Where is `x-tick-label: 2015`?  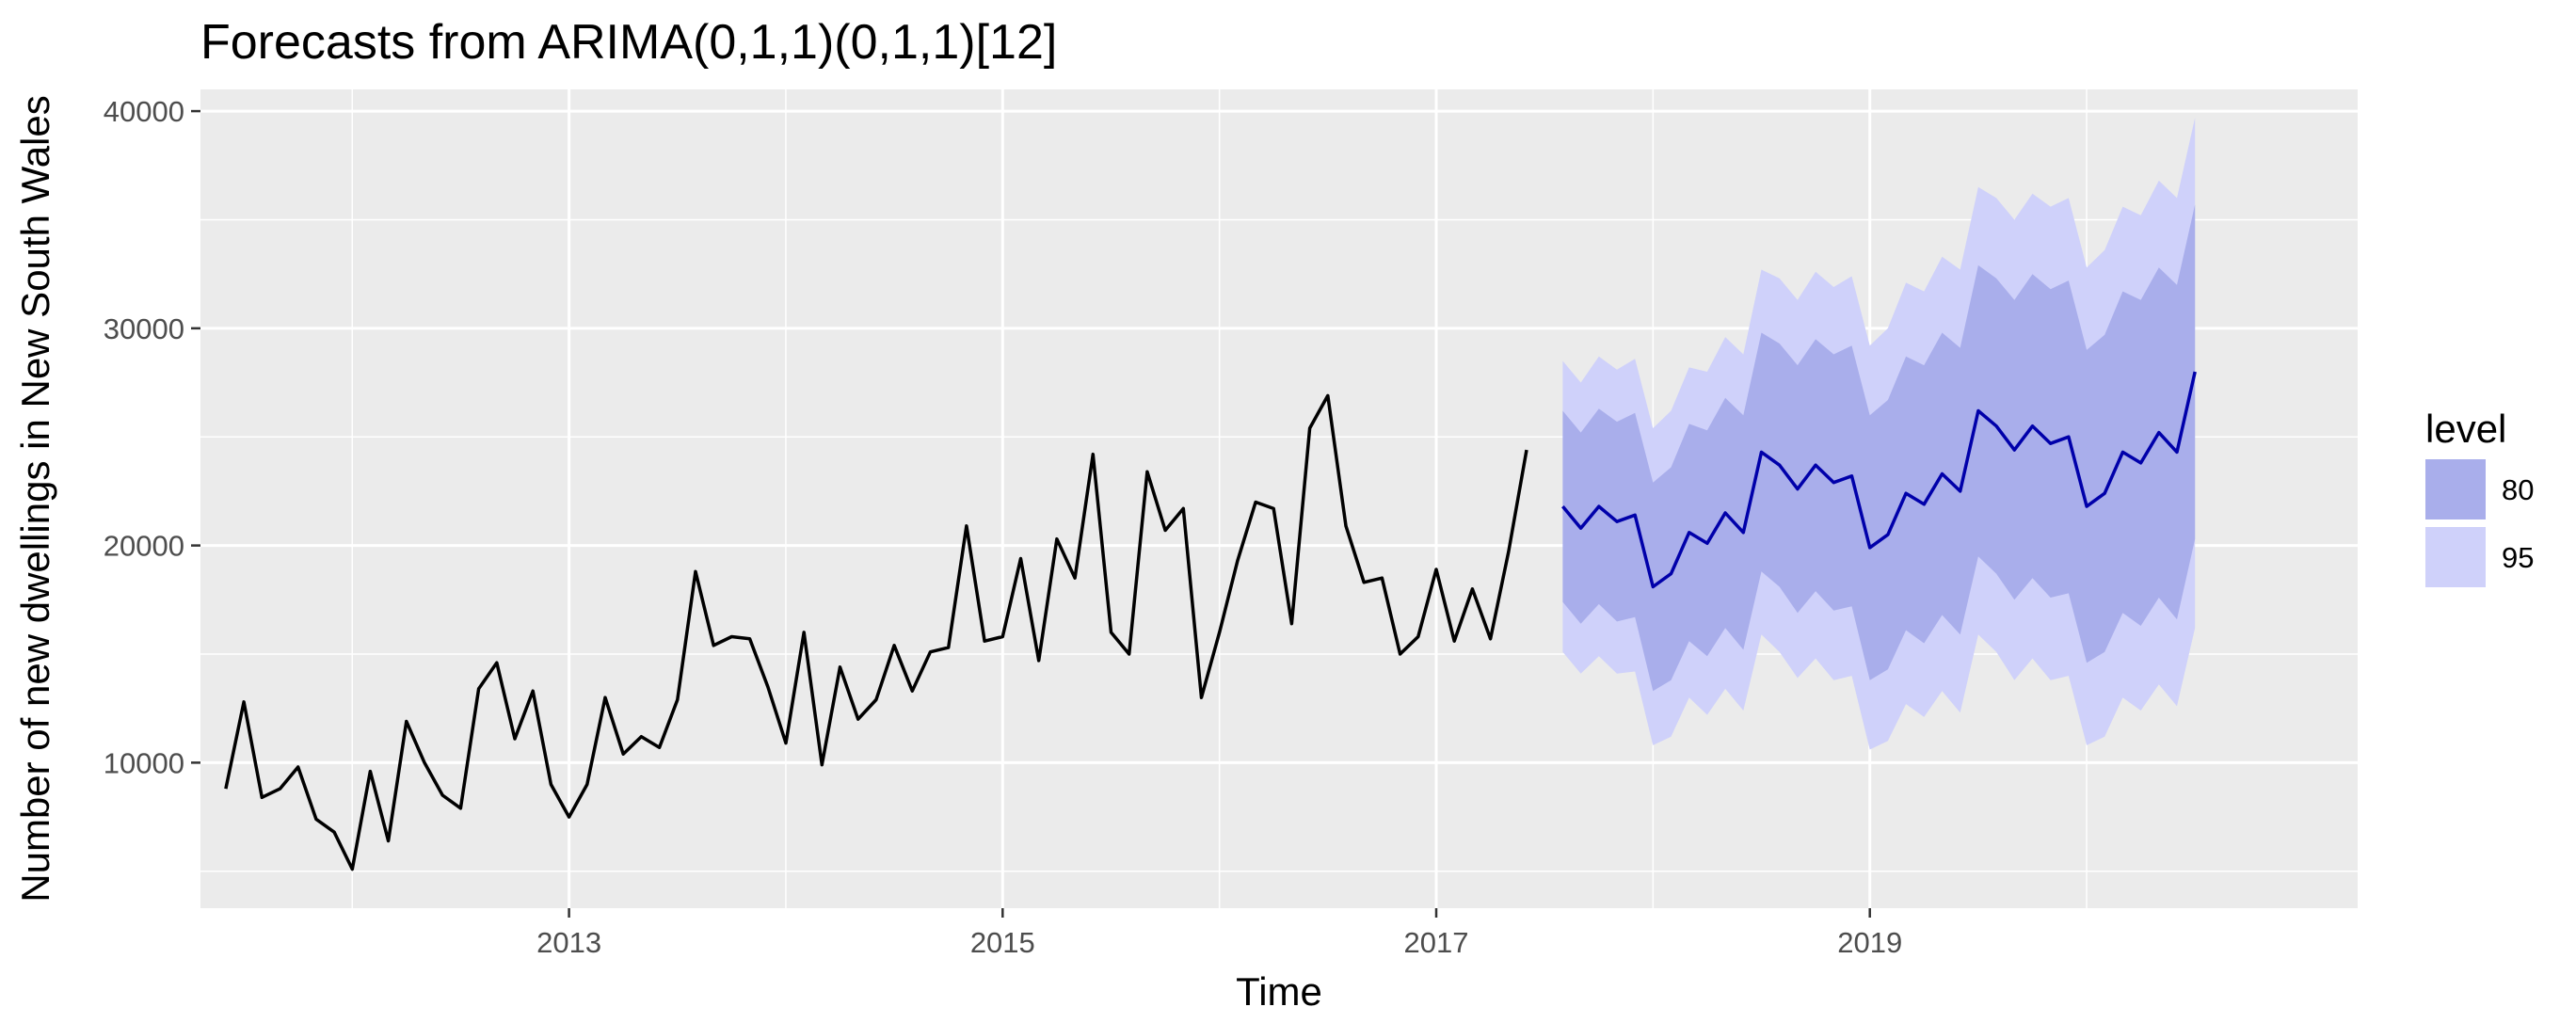 x-tick-label: 2015 is located at coordinates (1002, 942).